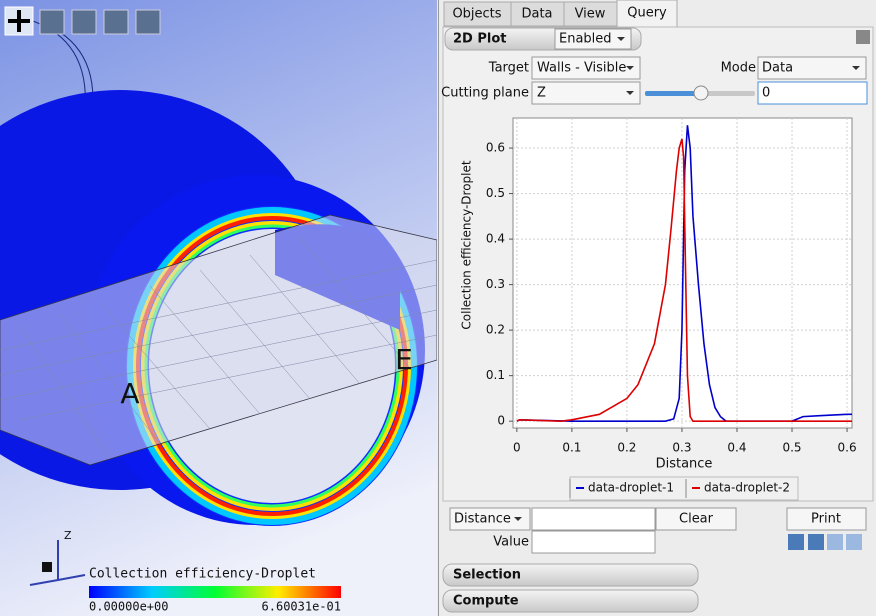 The width and height of the screenshot is (876, 616). What do you see at coordinates (590, 14) in the screenshot?
I see `tab-label: View` at bounding box center [590, 14].